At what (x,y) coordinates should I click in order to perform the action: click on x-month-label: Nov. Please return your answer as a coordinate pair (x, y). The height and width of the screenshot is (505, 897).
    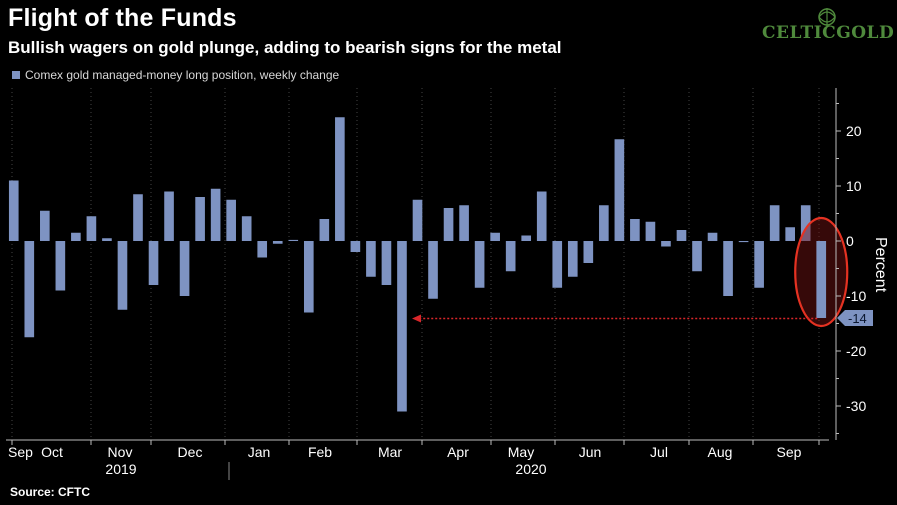
    Looking at the image, I should click on (120, 452).